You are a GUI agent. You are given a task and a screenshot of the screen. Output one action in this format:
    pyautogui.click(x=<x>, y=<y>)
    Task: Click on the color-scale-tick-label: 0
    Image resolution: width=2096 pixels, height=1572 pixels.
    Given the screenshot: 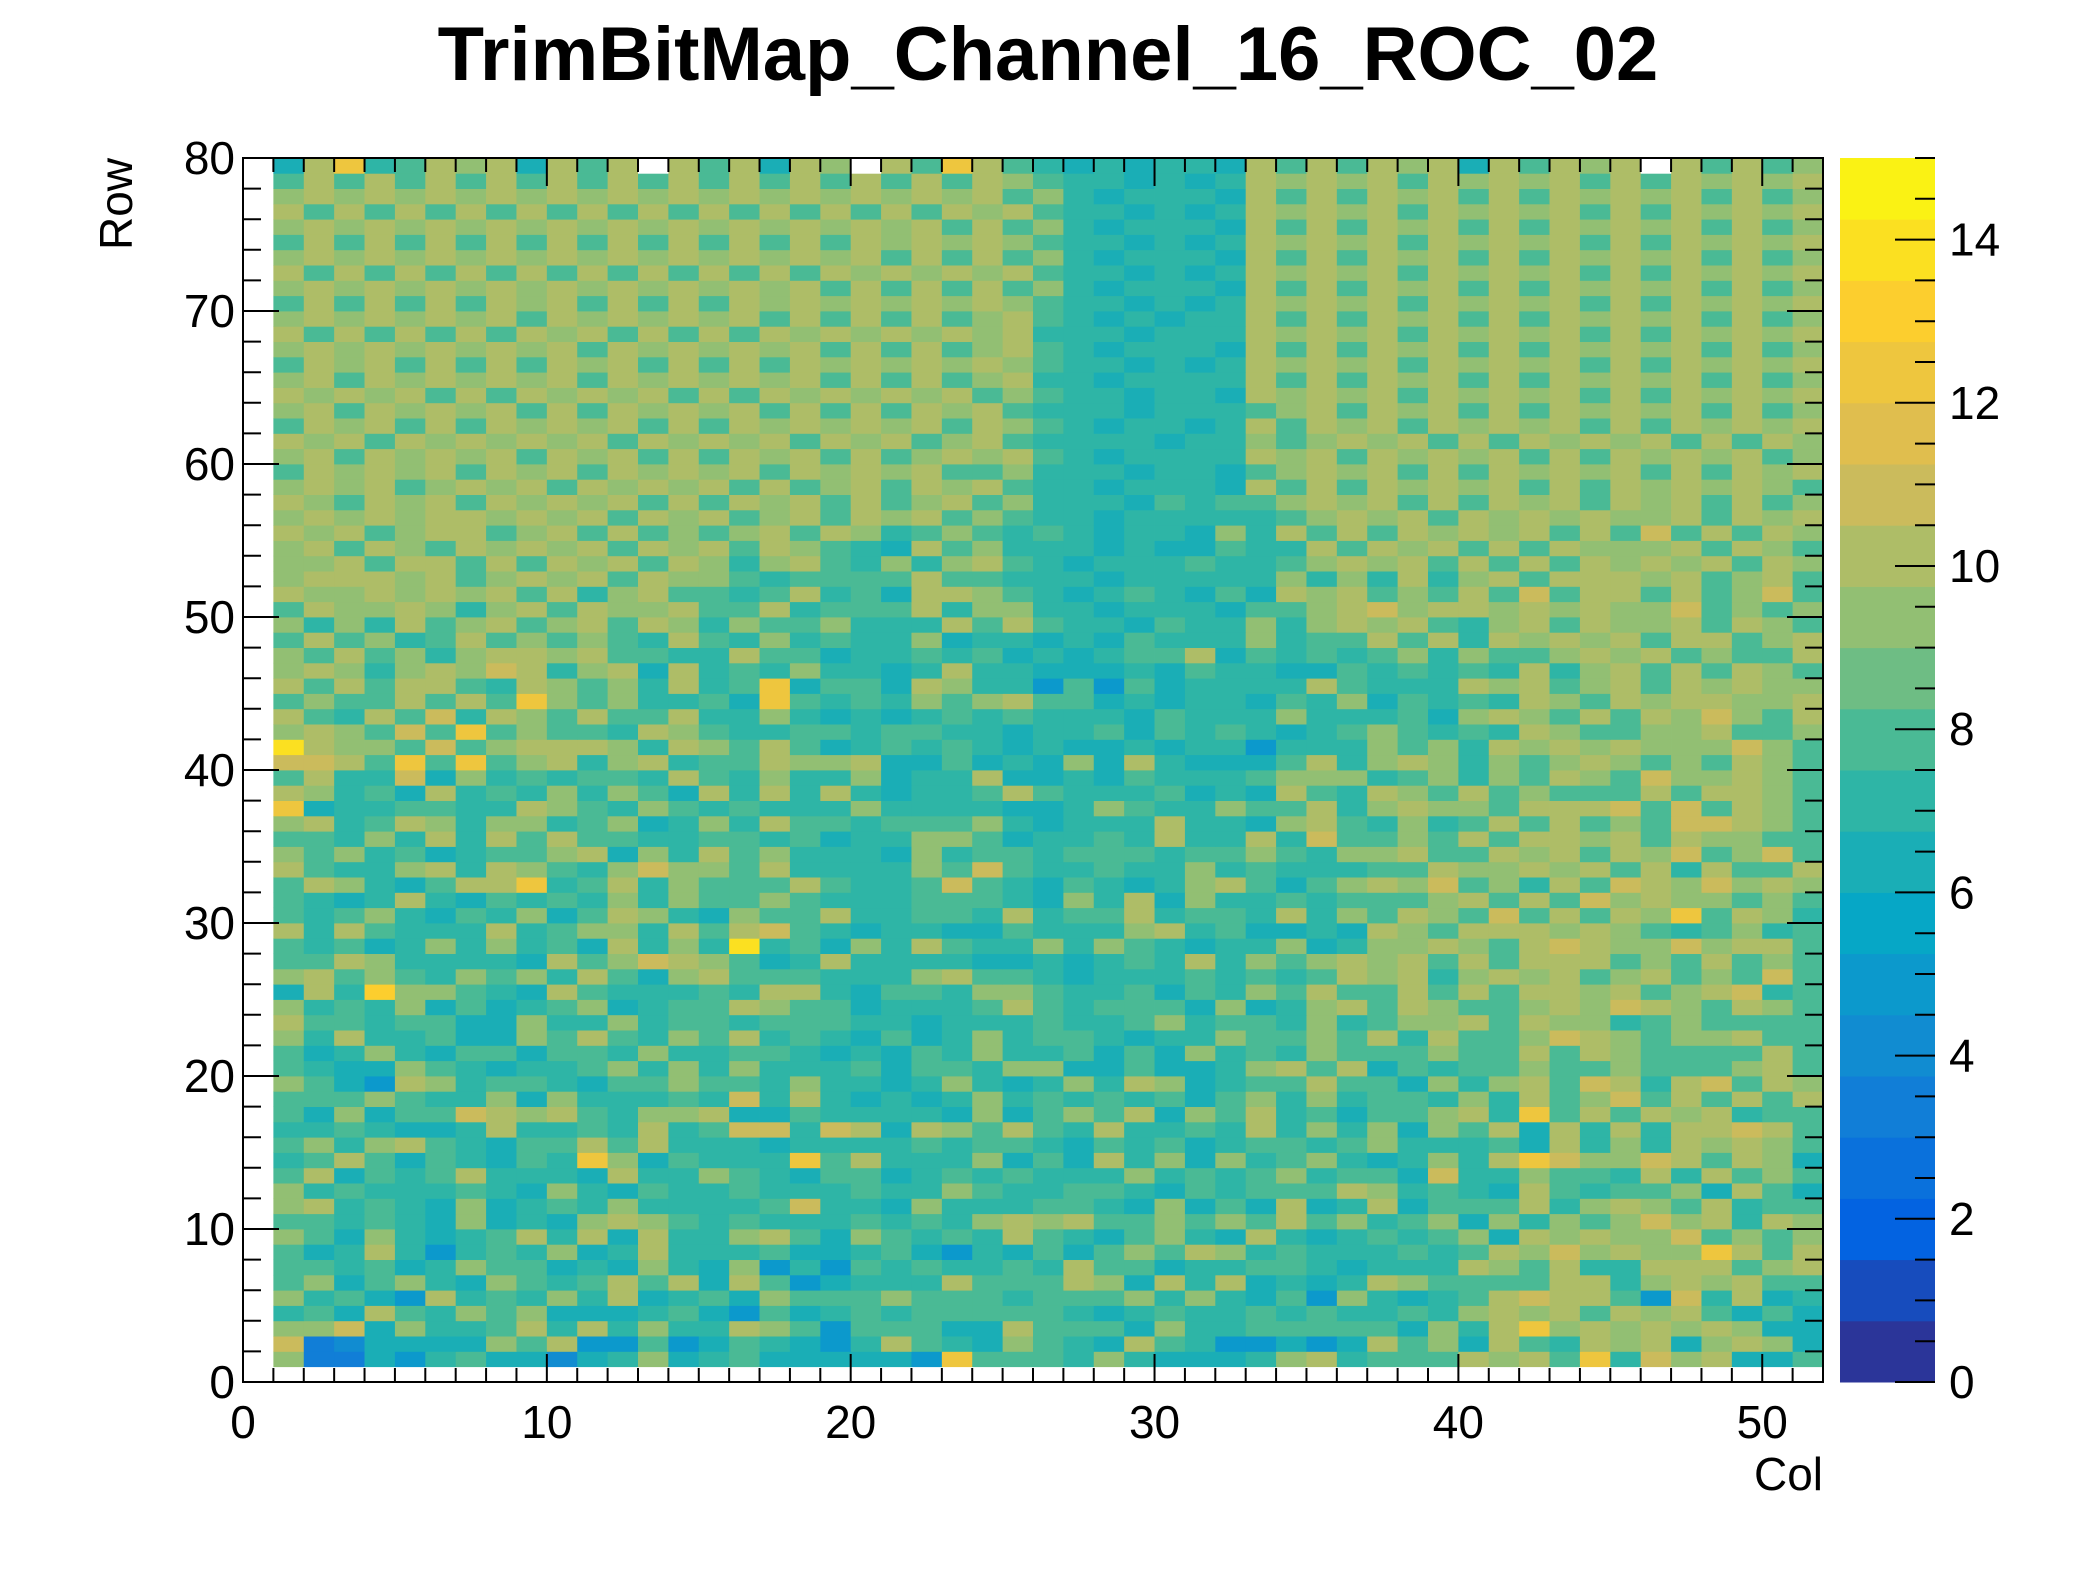 What is the action you would take?
    pyautogui.click(x=1962, y=1382)
    